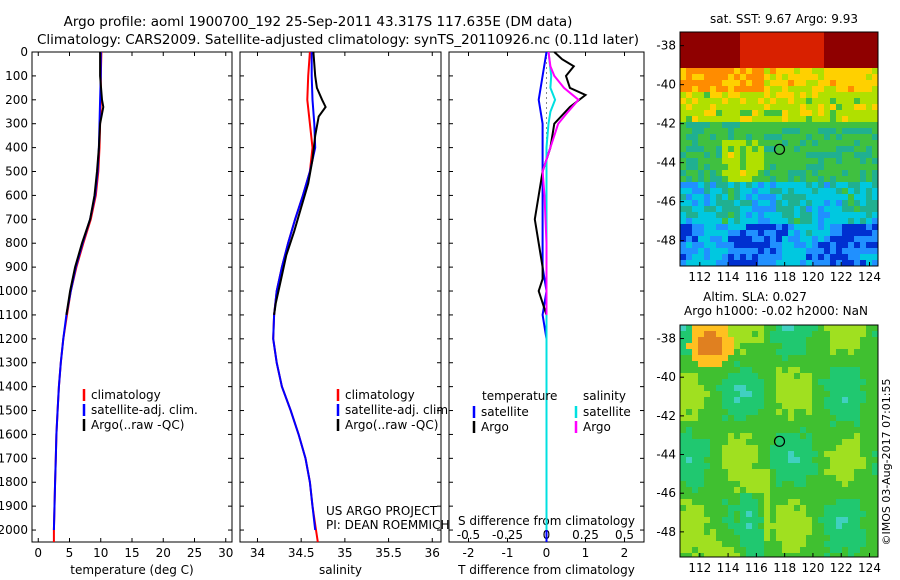 This screenshot has width=900, height=580. Describe the element at coordinates (624, 535) in the screenshot. I see `x-tick-label-secondary: 0.5` at that location.